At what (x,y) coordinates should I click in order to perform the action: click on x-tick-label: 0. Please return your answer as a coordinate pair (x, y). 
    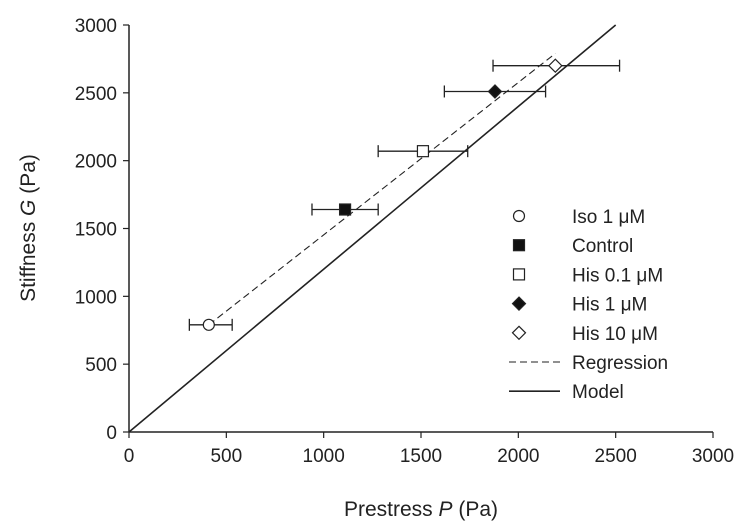
    Looking at the image, I should click on (129, 456).